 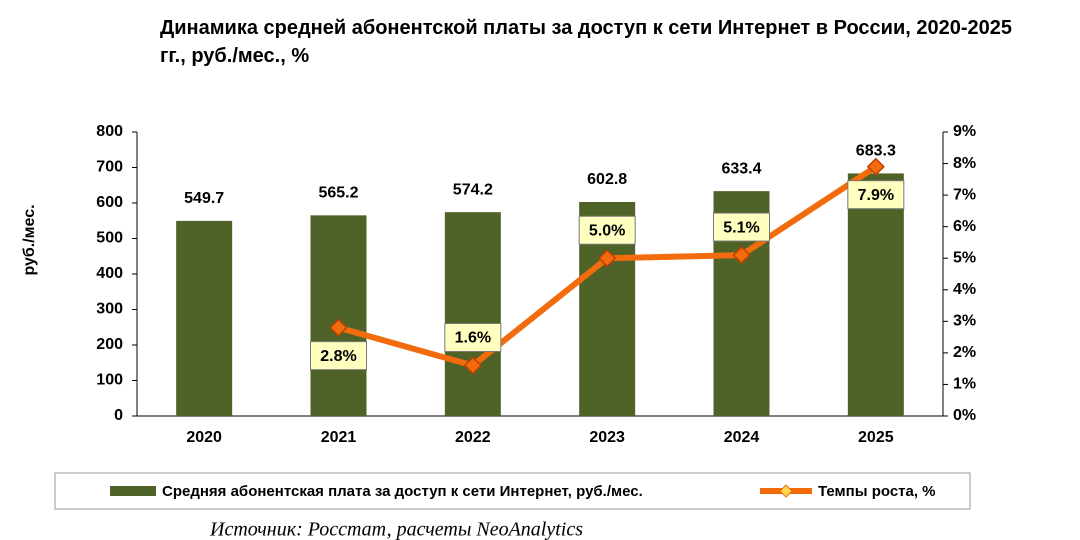 What do you see at coordinates (742, 437) in the screenshot?
I see `x-tick-label: 2024` at bounding box center [742, 437].